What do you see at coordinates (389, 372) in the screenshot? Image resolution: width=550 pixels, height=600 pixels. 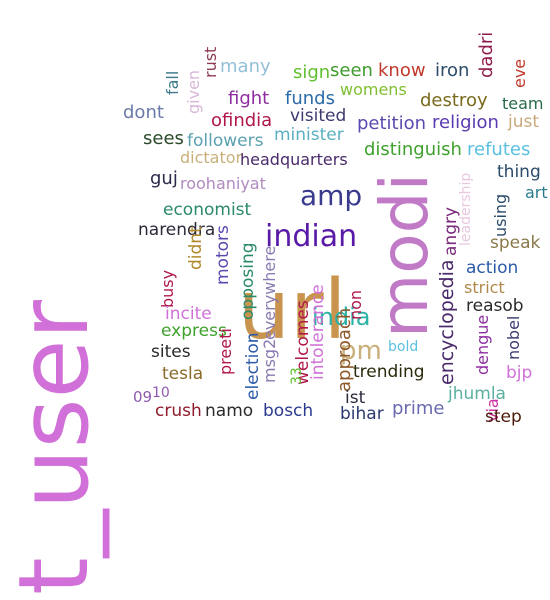 I see `word-trending: trending` at bounding box center [389, 372].